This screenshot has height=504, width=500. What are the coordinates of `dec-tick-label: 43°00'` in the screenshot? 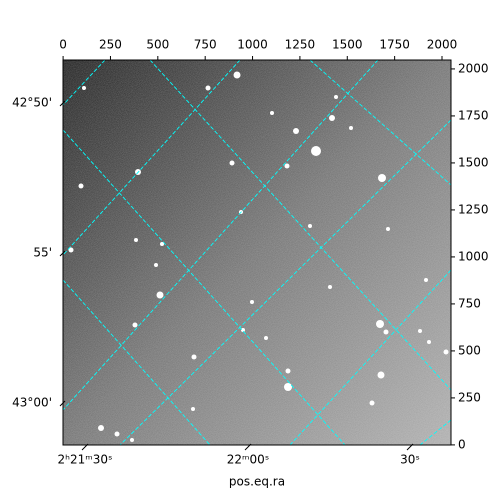 It's located at (32, 403).